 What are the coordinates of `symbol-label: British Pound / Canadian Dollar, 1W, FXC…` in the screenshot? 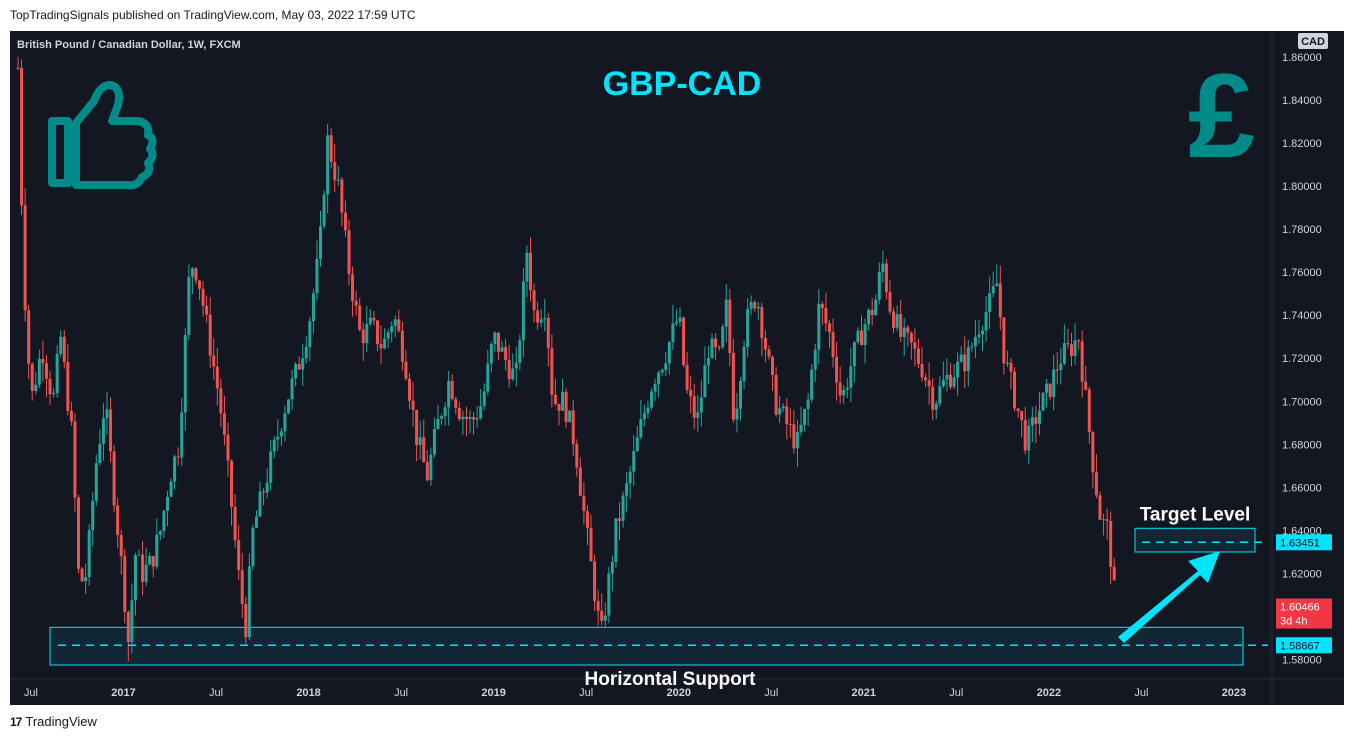 It's located at (129, 45).